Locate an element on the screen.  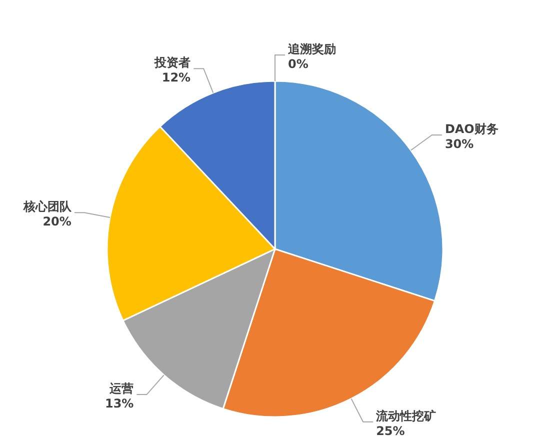
category-label: 追溯奖励 is located at coordinates (312, 49).